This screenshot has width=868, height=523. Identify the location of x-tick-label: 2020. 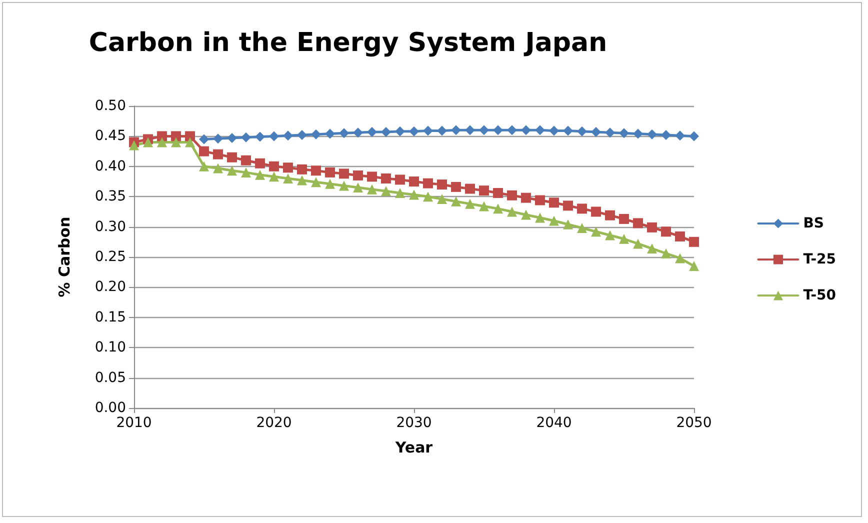
(274, 423).